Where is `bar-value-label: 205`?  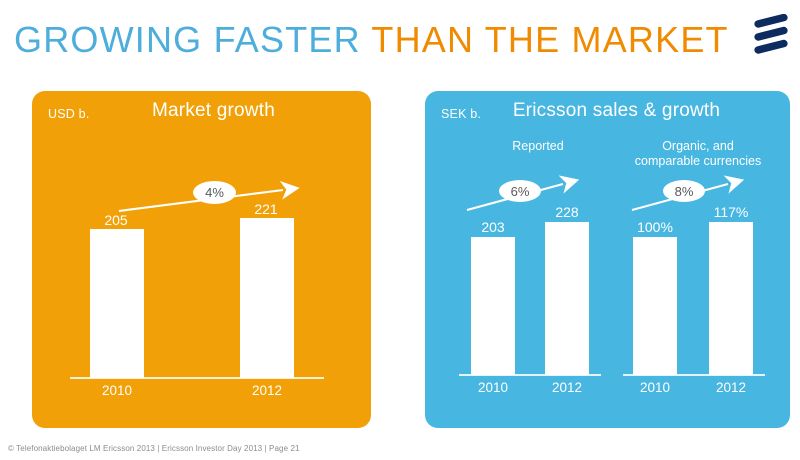 bar-value-label: 205 is located at coordinates (116, 220).